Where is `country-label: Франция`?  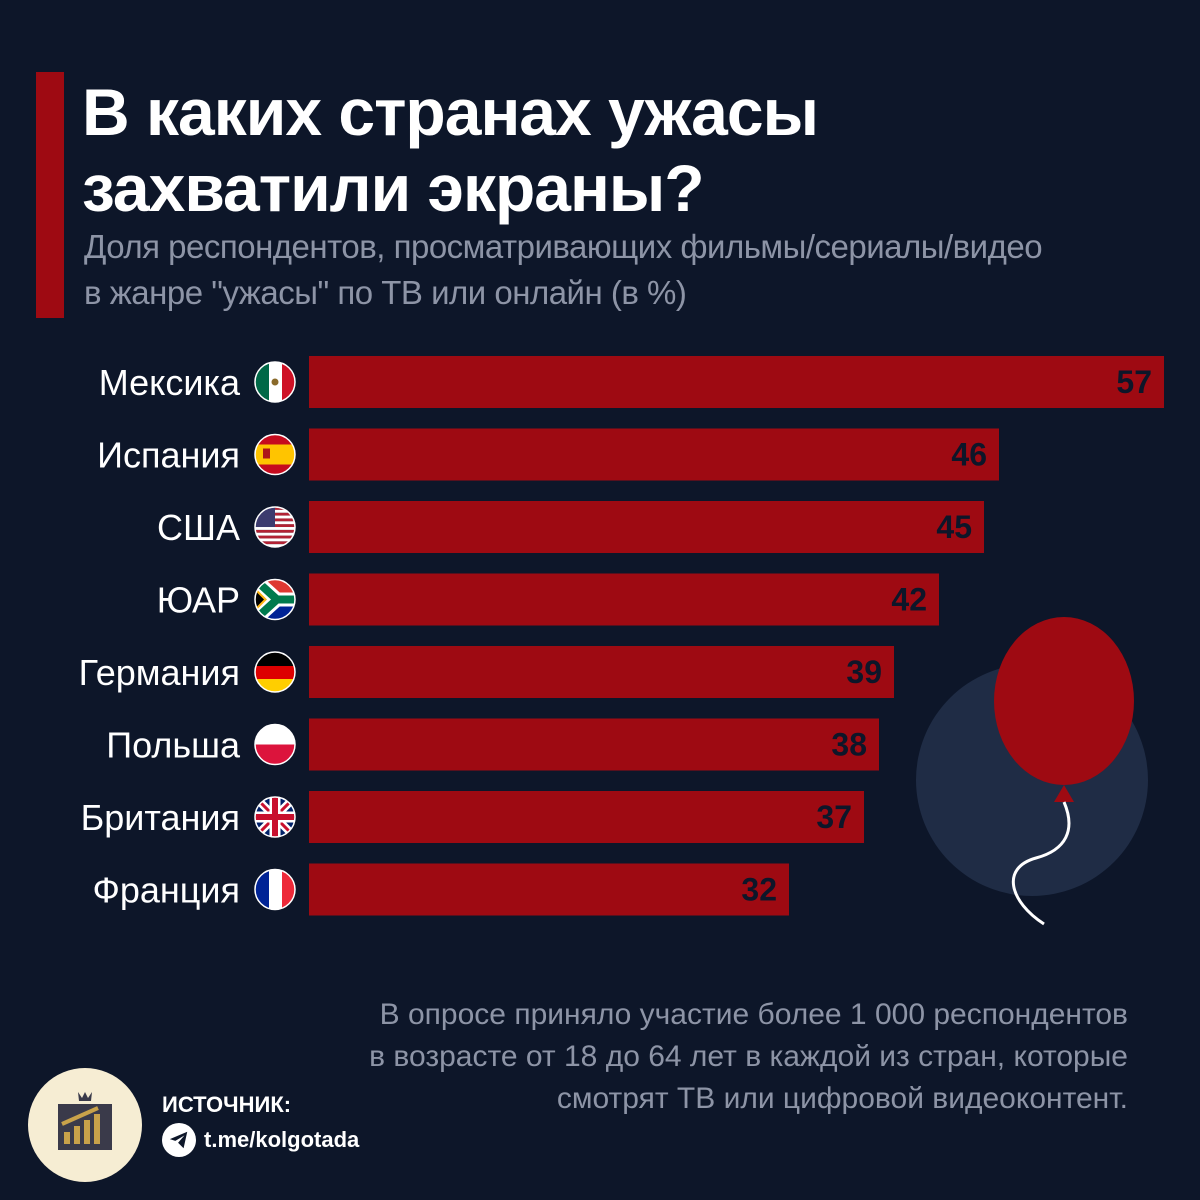 country-label: Франция is located at coordinates (166, 890).